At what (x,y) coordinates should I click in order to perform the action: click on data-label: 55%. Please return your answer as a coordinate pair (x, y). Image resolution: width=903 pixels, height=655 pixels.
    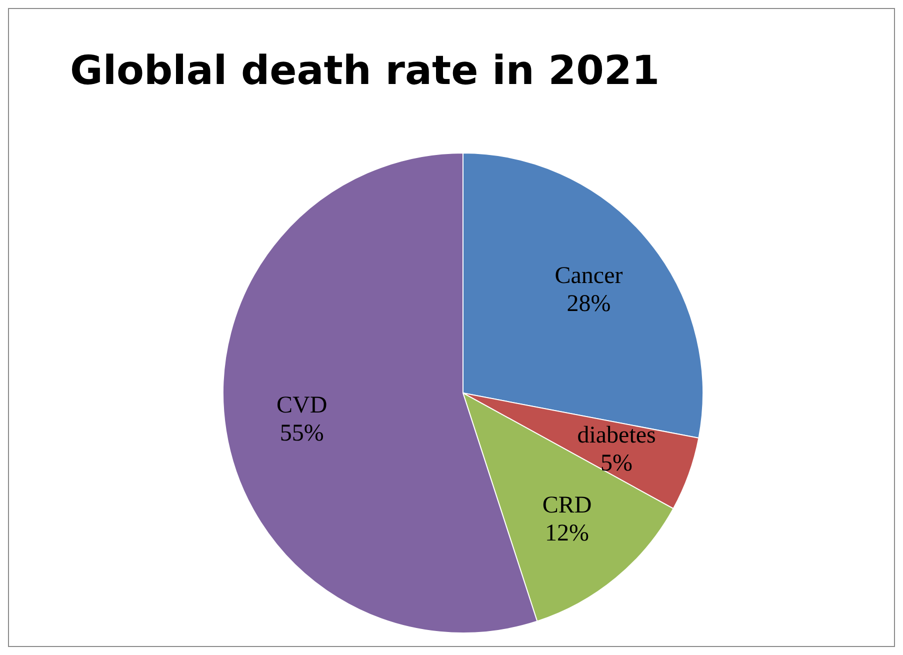
    Looking at the image, I should click on (302, 433).